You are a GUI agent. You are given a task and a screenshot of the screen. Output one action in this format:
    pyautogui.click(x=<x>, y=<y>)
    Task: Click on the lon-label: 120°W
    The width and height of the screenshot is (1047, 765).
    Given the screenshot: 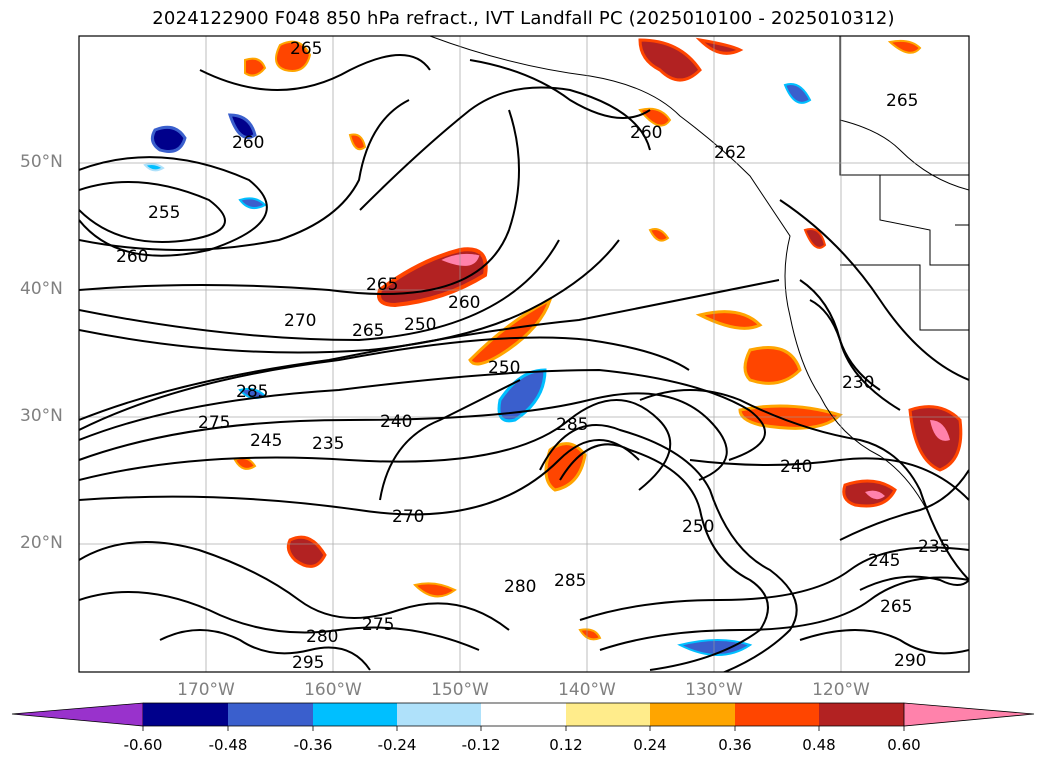 What is the action you would take?
    pyautogui.click(x=841, y=690)
    